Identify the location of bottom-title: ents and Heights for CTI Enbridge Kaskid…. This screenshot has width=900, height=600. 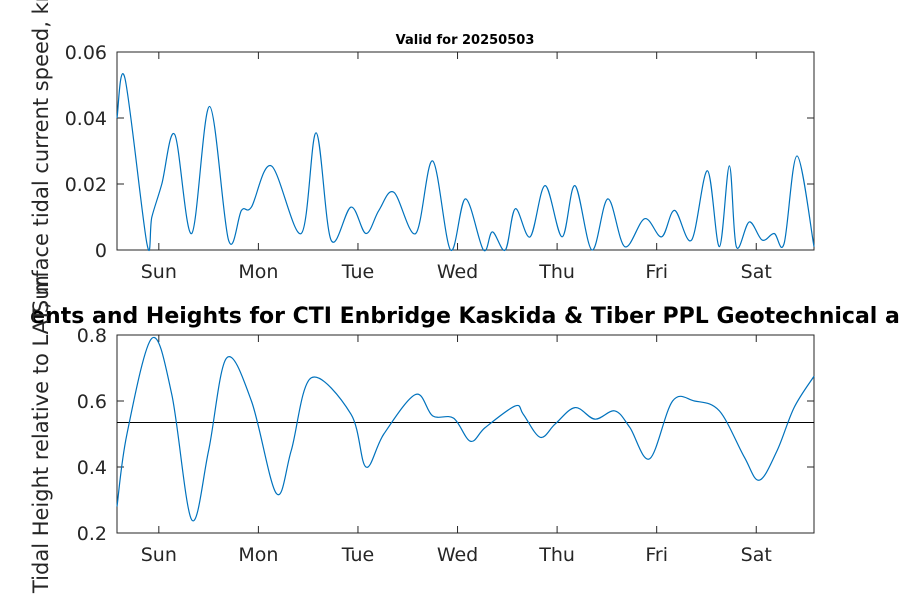
(465, 316).